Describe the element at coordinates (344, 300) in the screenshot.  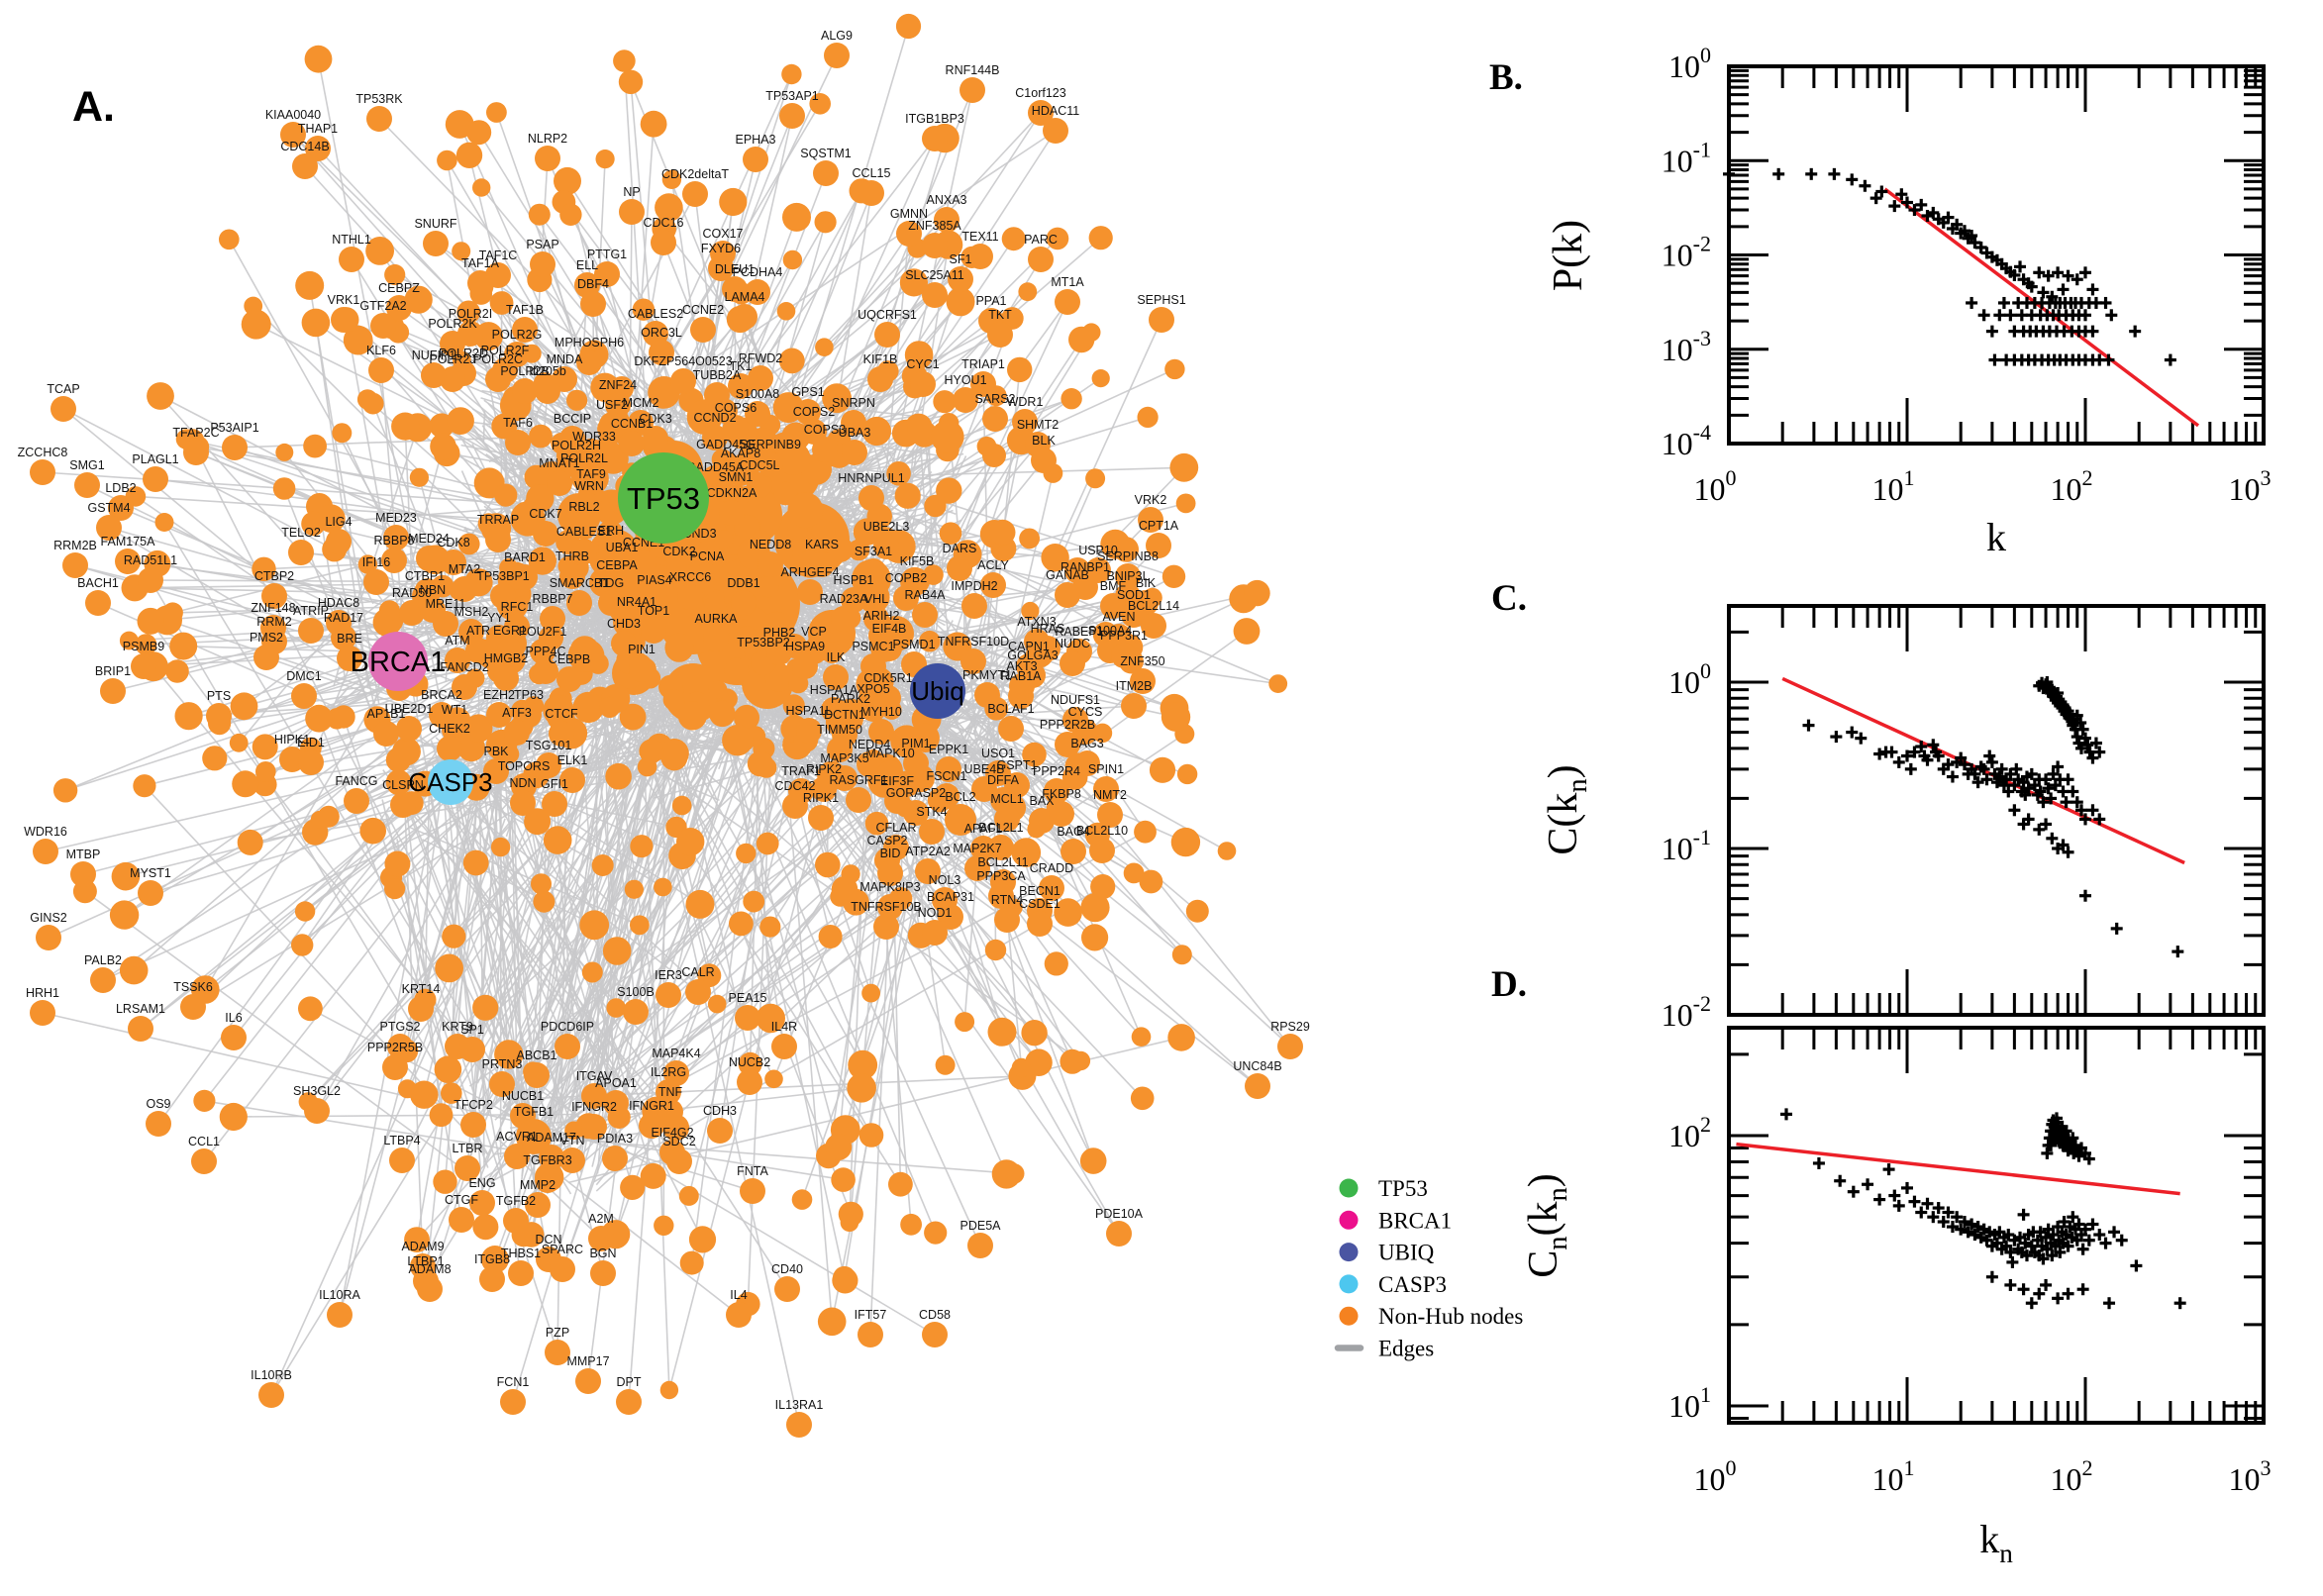
I see `network-node-label: VRK1` at that location.